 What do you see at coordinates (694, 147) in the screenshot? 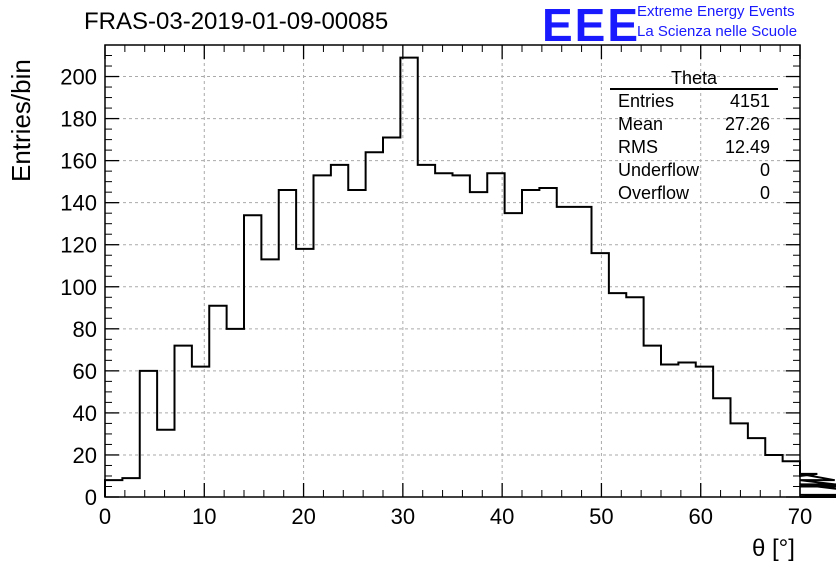
I see `stats-row: RMS 12.49` at bounding box center [694, 147].